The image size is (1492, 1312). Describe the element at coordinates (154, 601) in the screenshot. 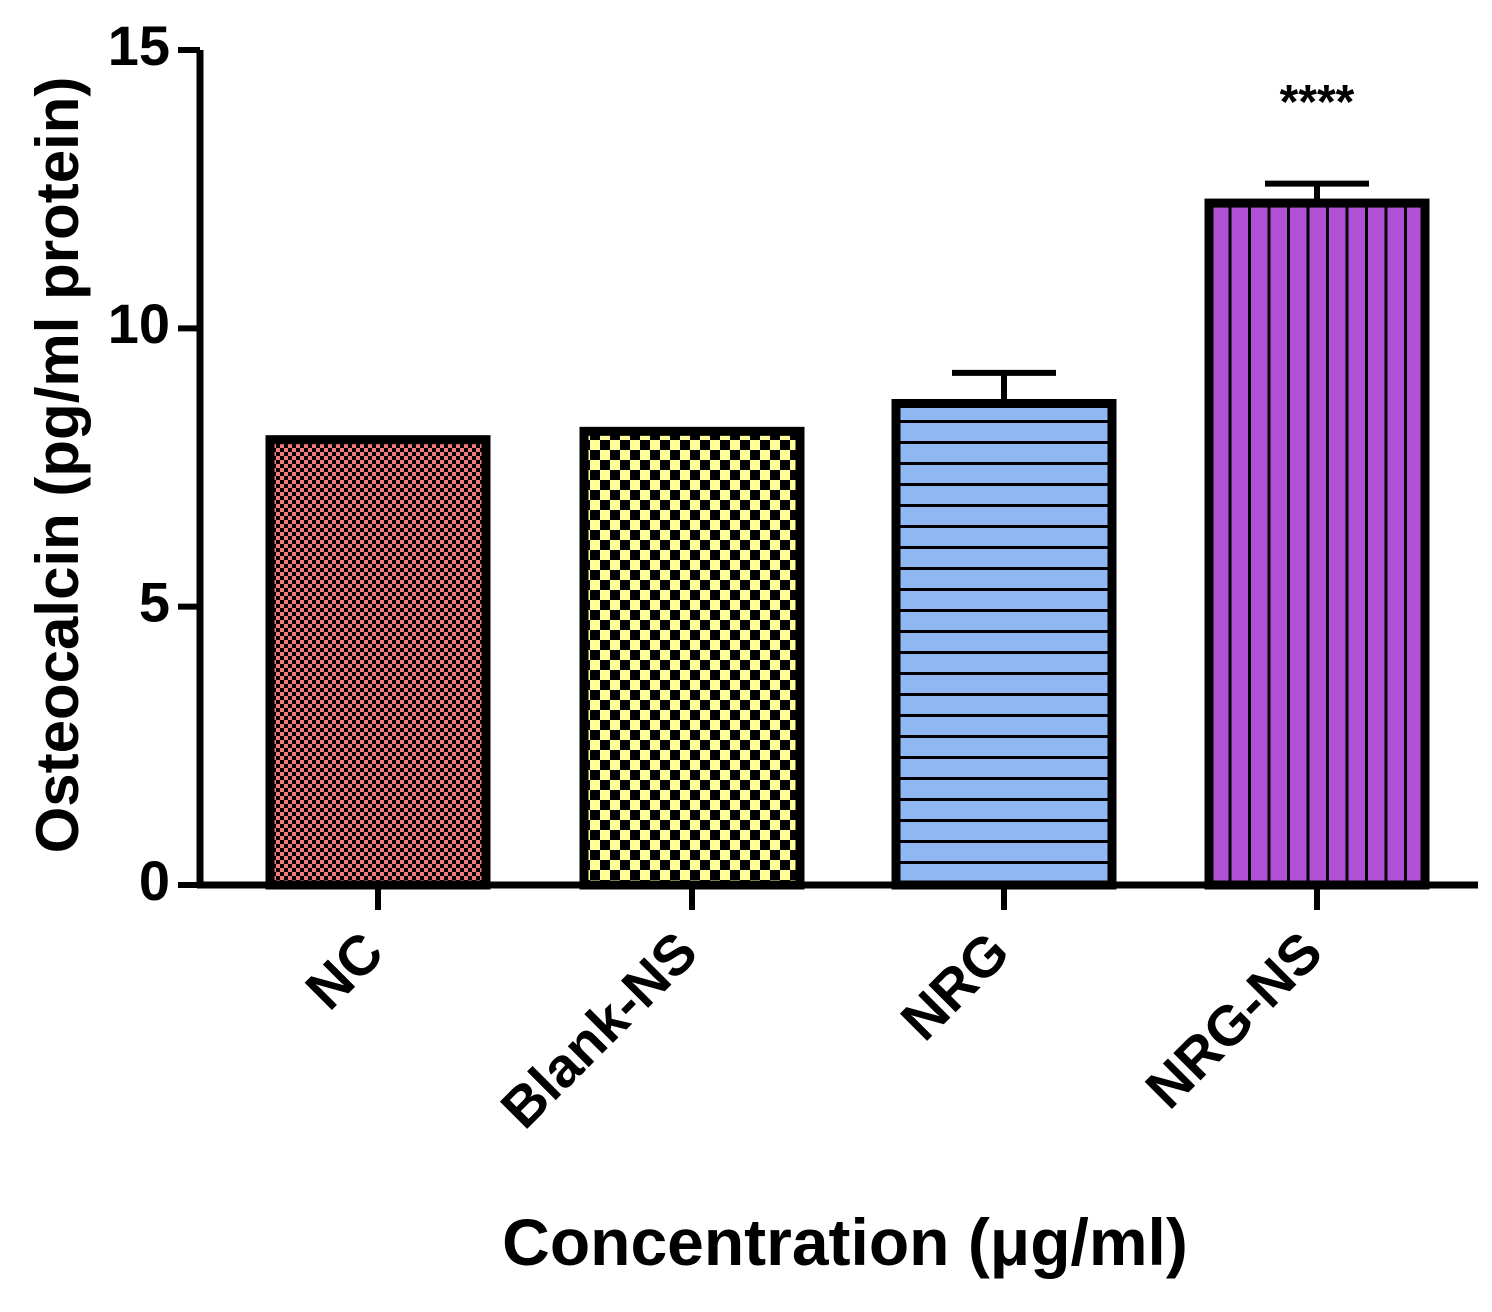

I see `y-tick-label-5: 5` at that location.